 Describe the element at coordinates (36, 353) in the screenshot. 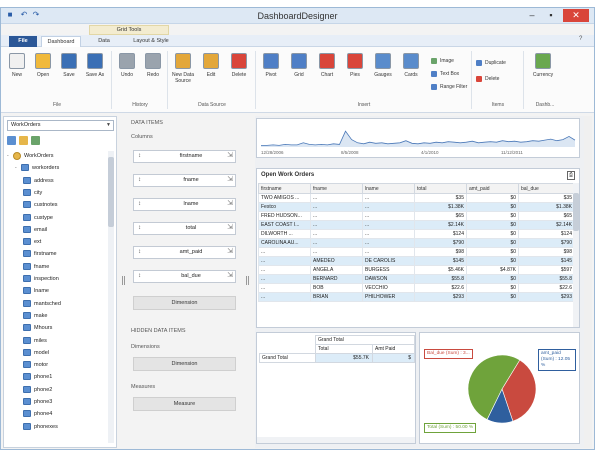

I see `tree-field-model: model` at that location.